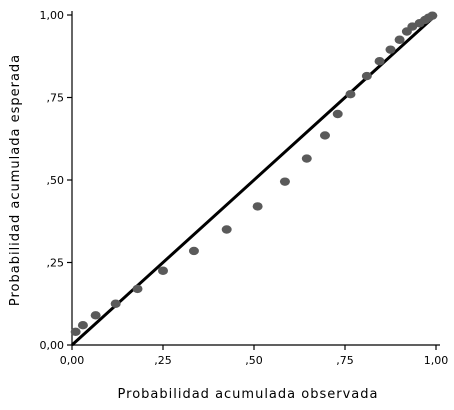  I want to click on y-tick-label: 1,00, so click(52, 15).